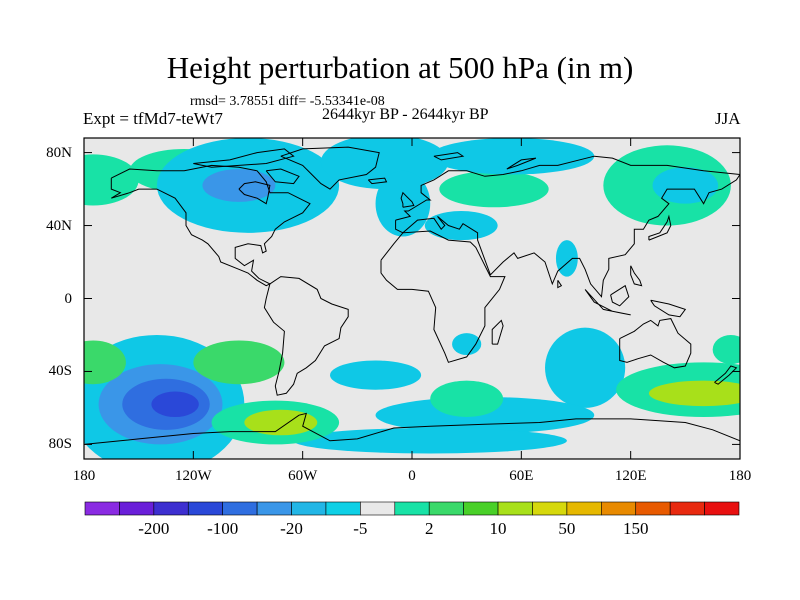 The image size is (800, 600). Describe the element at coordinates (429, 528) in the screenshot. I see `colorbar-label: 2` at that location.